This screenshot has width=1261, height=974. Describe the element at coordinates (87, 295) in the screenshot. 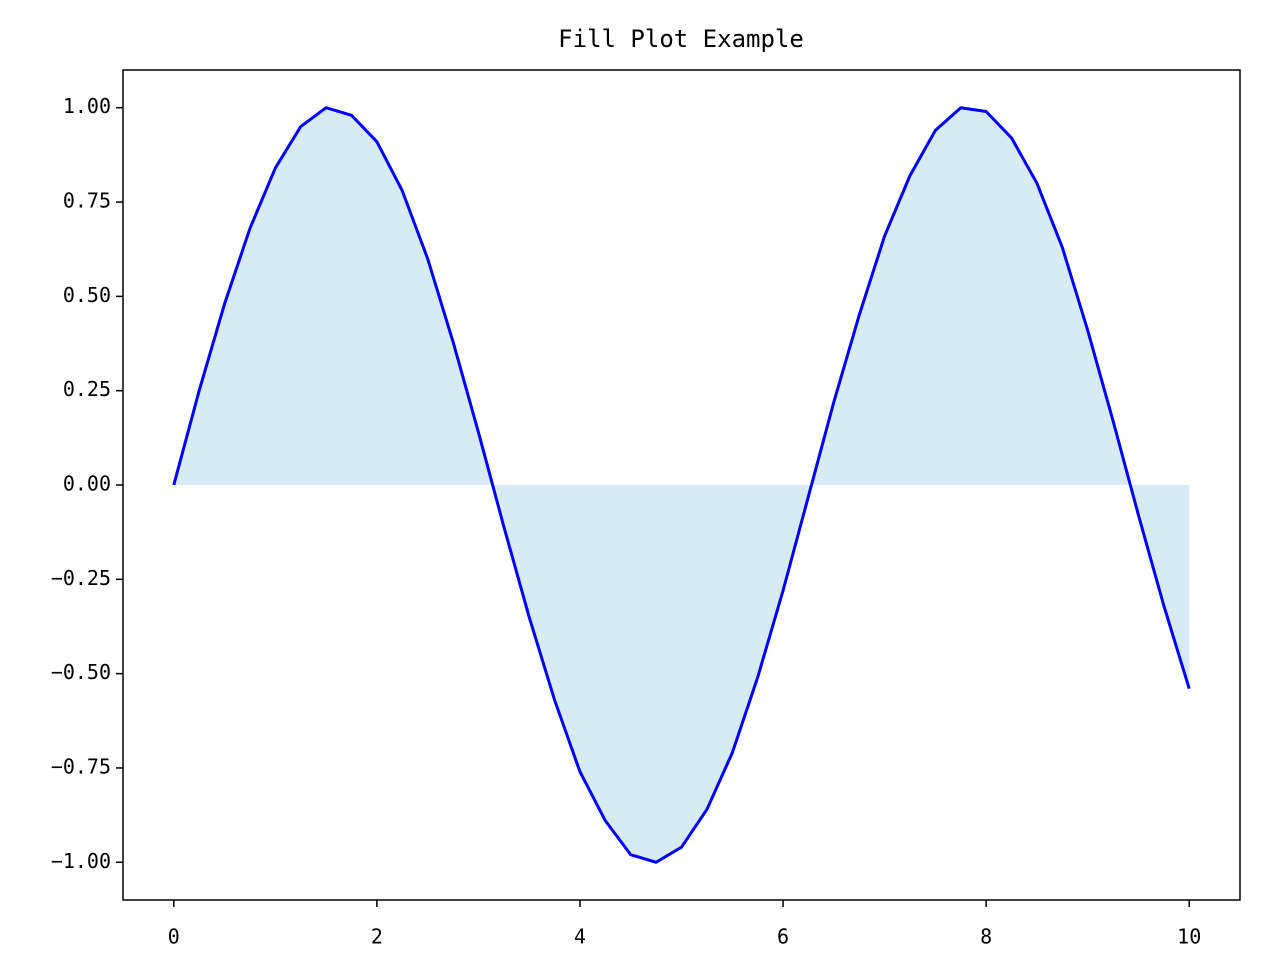

I see `y-tick-label: 0.50` at that location.